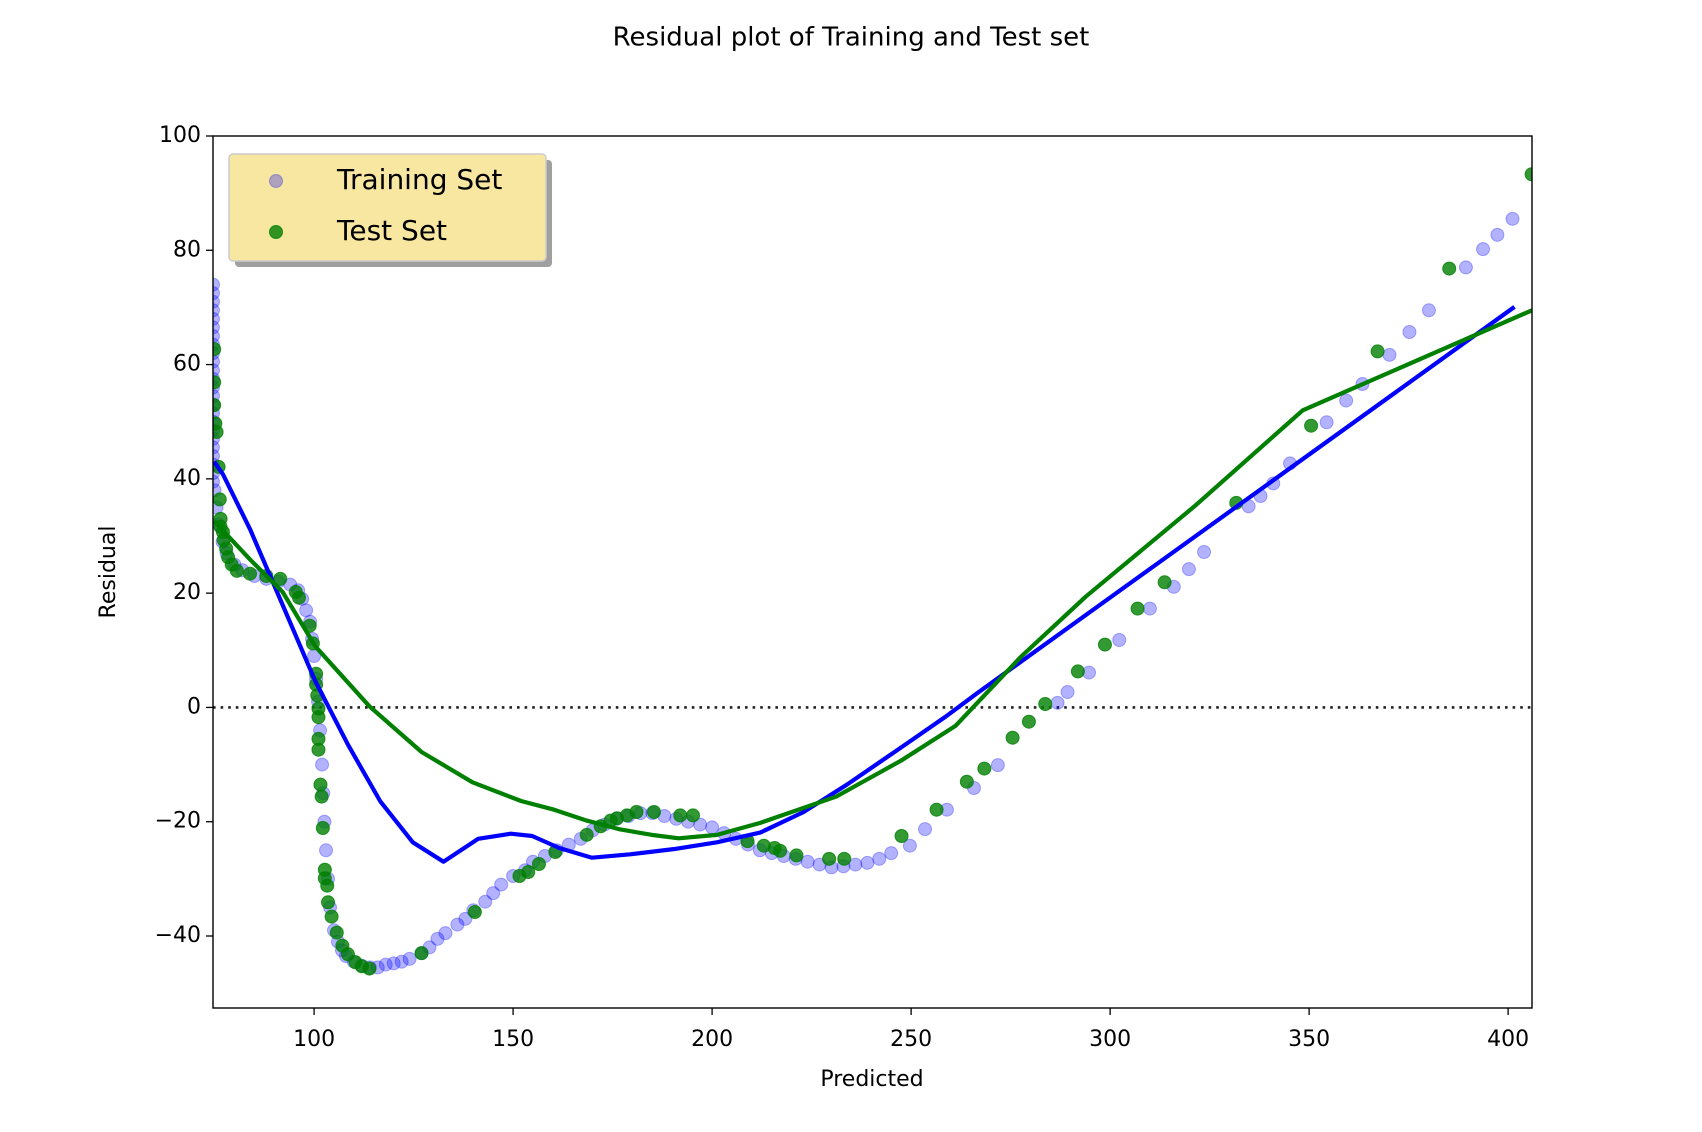 The width and height of the screenshot is (1702, 1132). Describe the element at coordinates (180, 135) in the screenshot. I see `y-tick-label: 100` at that location.